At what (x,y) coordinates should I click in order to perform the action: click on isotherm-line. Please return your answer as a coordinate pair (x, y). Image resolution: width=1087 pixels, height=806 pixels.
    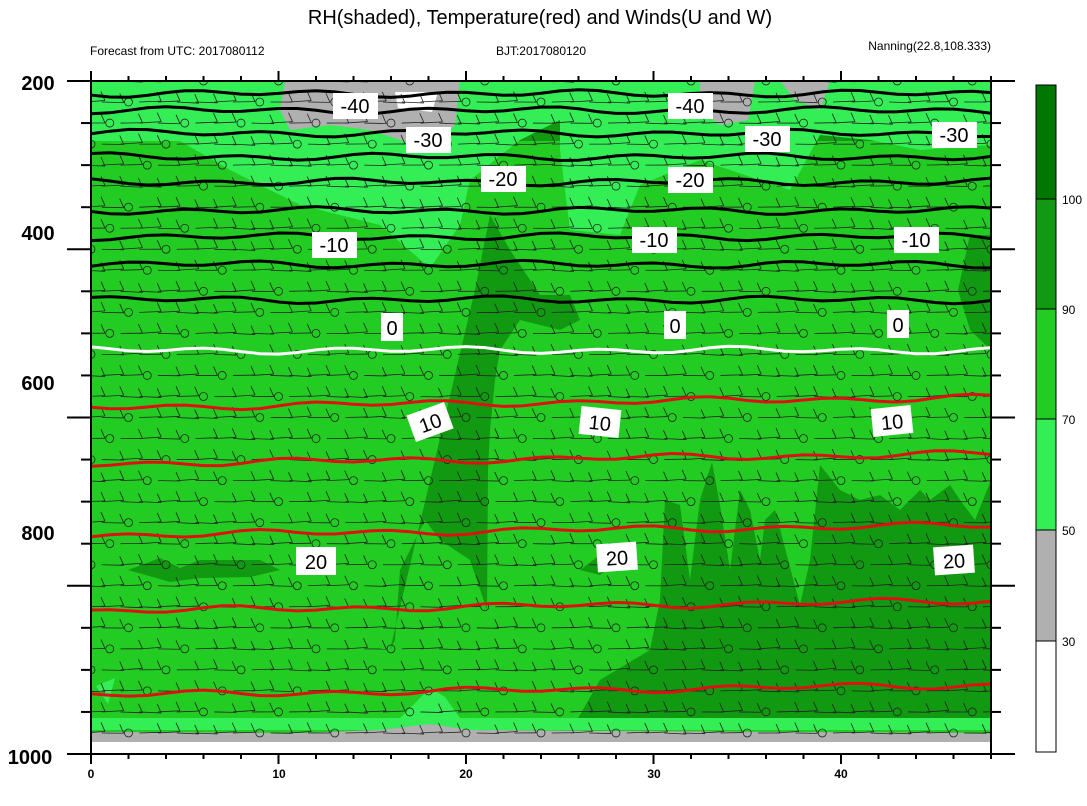
    Looking at the image, I should click on (541, 110).